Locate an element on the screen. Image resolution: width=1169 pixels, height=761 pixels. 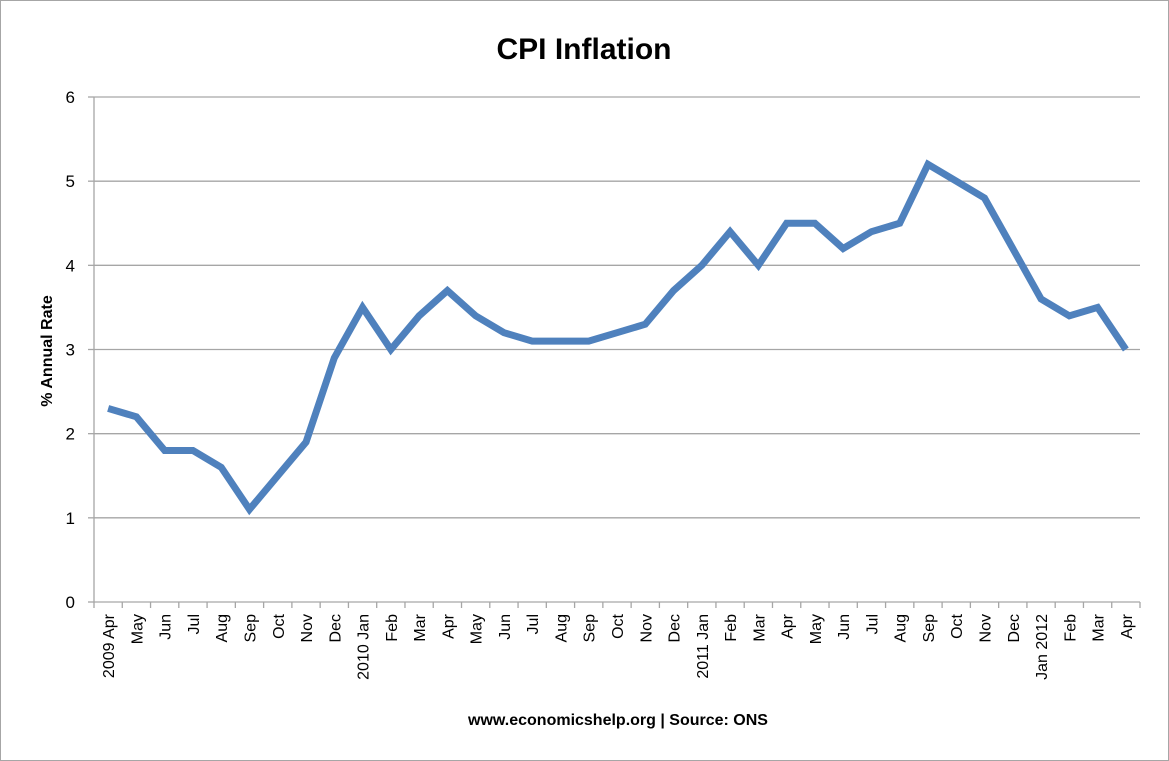
y-tick-label: 0 is located at coordinates (70, 602).